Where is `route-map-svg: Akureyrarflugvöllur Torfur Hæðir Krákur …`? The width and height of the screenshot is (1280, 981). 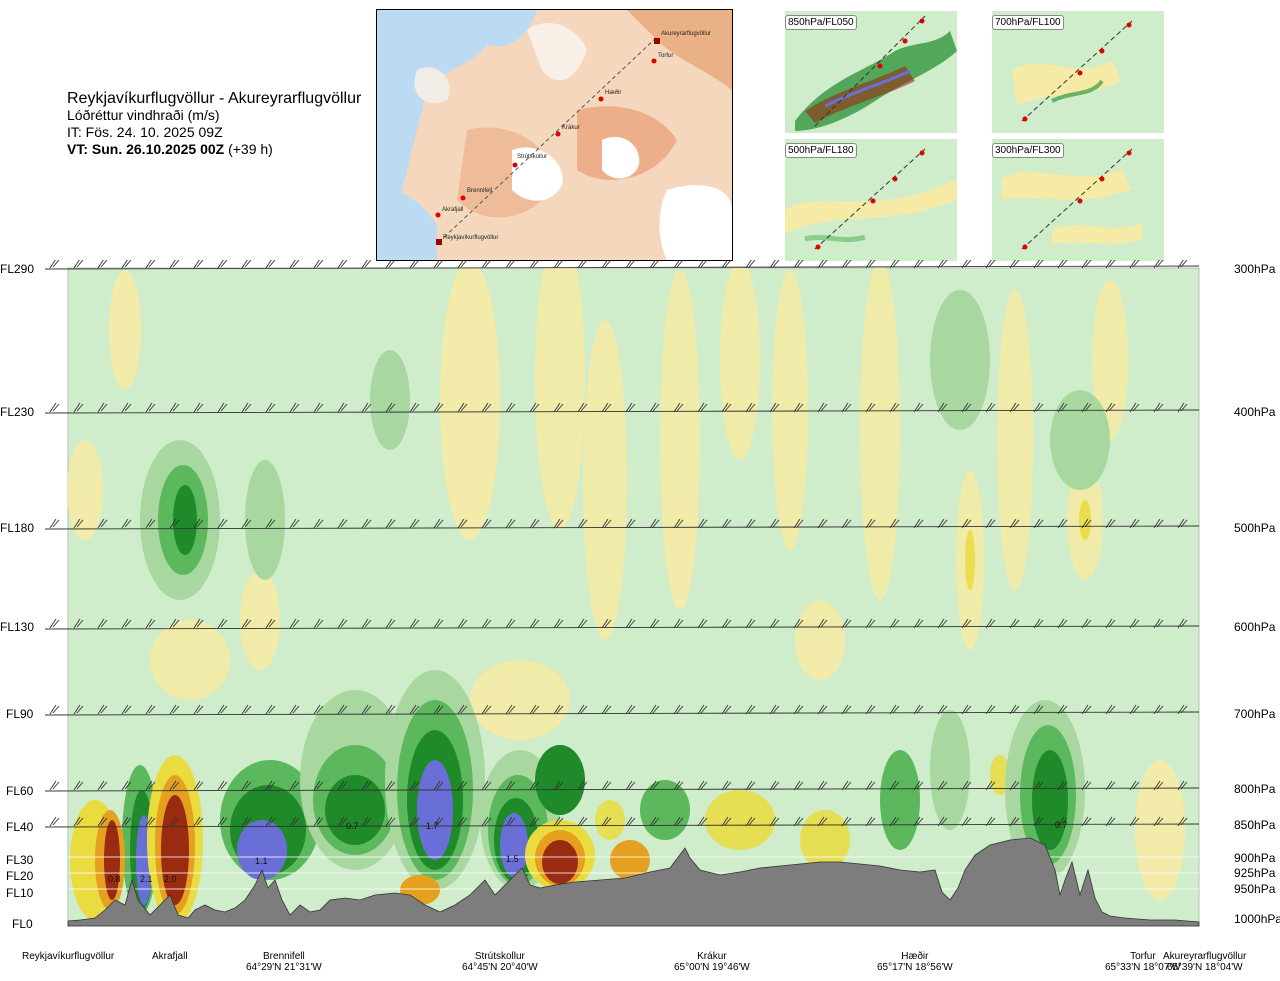
route-map-svg: Akureyrarflugvöllur Torfur Hæðir Krákur … is located at coordinates (554, 135).